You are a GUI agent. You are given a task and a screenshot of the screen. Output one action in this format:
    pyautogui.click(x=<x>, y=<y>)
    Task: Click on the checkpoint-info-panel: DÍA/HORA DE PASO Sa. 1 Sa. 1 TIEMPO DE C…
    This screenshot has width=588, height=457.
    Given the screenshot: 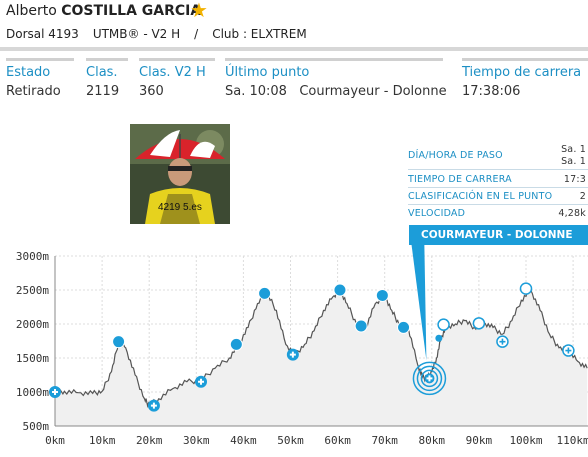 What is the action you would take?
    pyautogui.click(x=492, y=181)
    